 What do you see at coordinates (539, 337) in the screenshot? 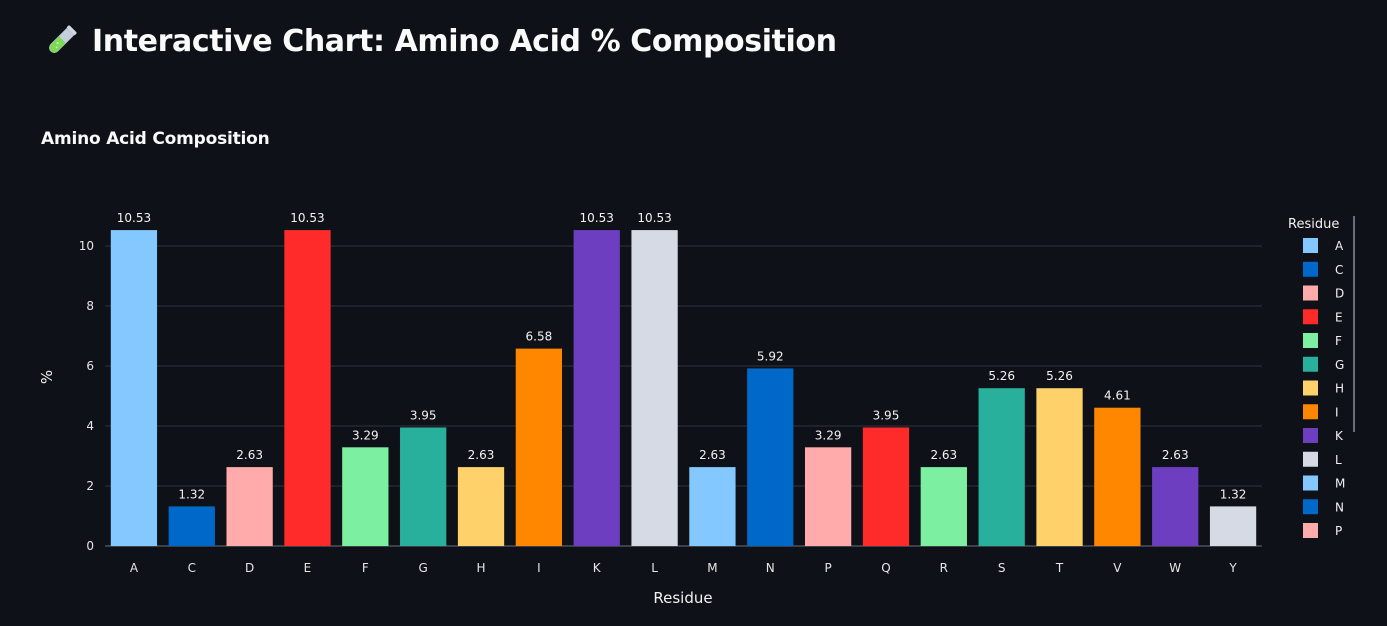
I see `value-label-I: 6.58` at bounding box center [539, 337].